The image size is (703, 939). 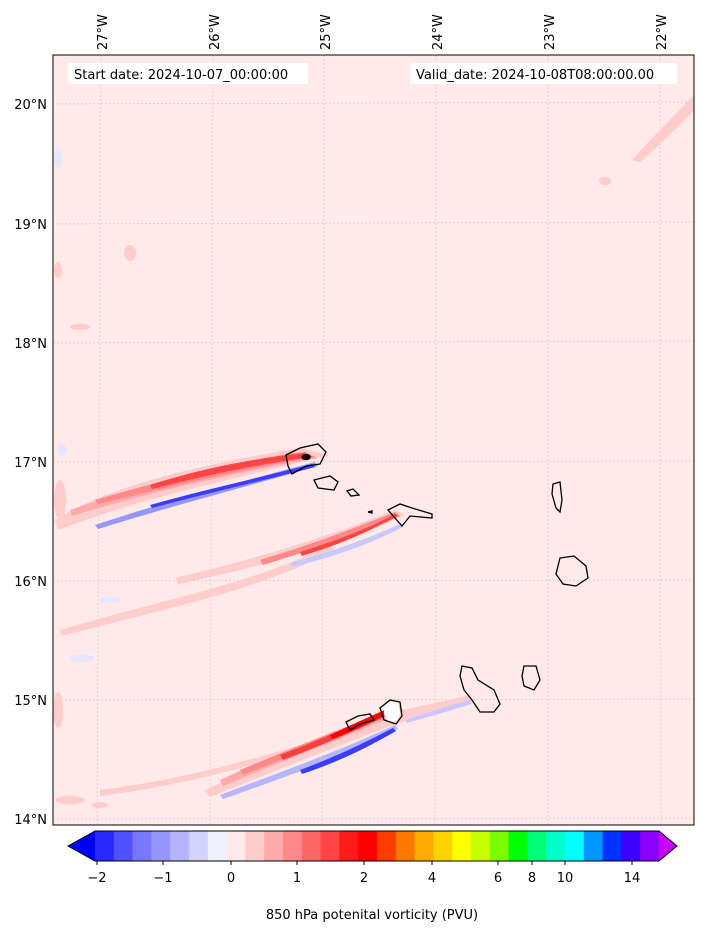 I want to click on lat-labels: 20°N 19°N 18°N 17°N 16°N 15°N 14°N, so click(x=30, y=463).